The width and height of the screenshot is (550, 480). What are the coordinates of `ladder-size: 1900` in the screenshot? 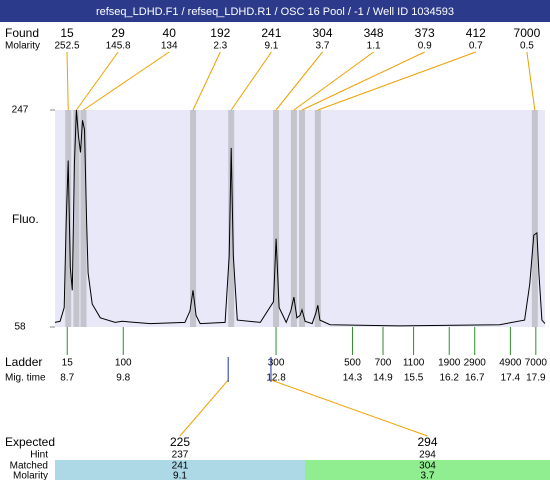 It's located at (449, 363).